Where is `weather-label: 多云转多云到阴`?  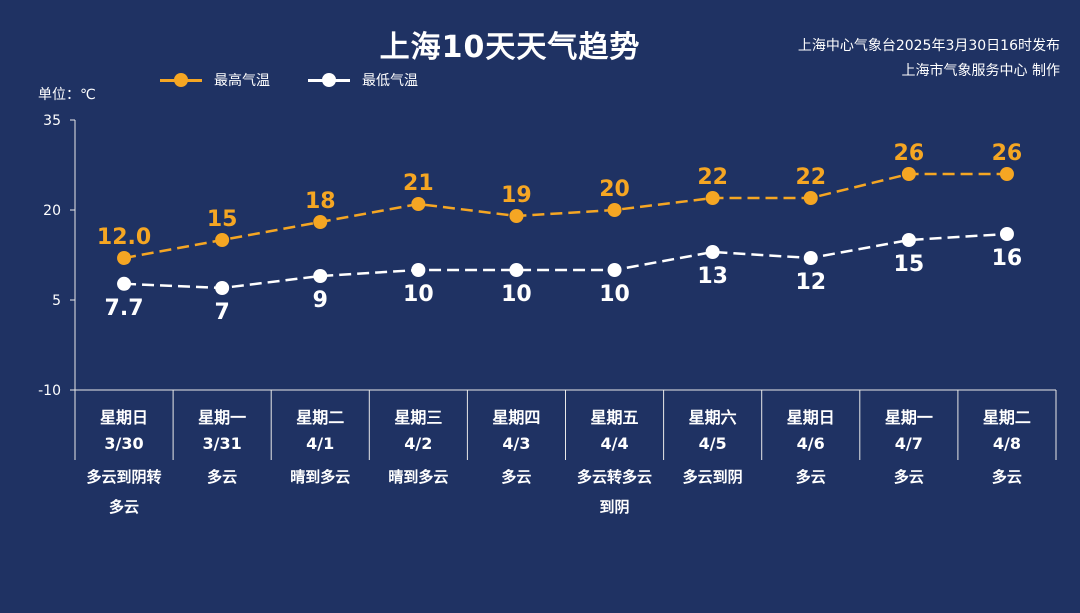 weather-label: 多云转多云到阴 is located at coordinates (615, 492).